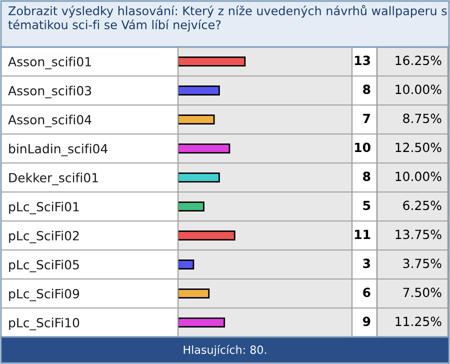  I want to click on text: tématikou sci-fi se Vám líbí nejvíce?, so click(114, 26).